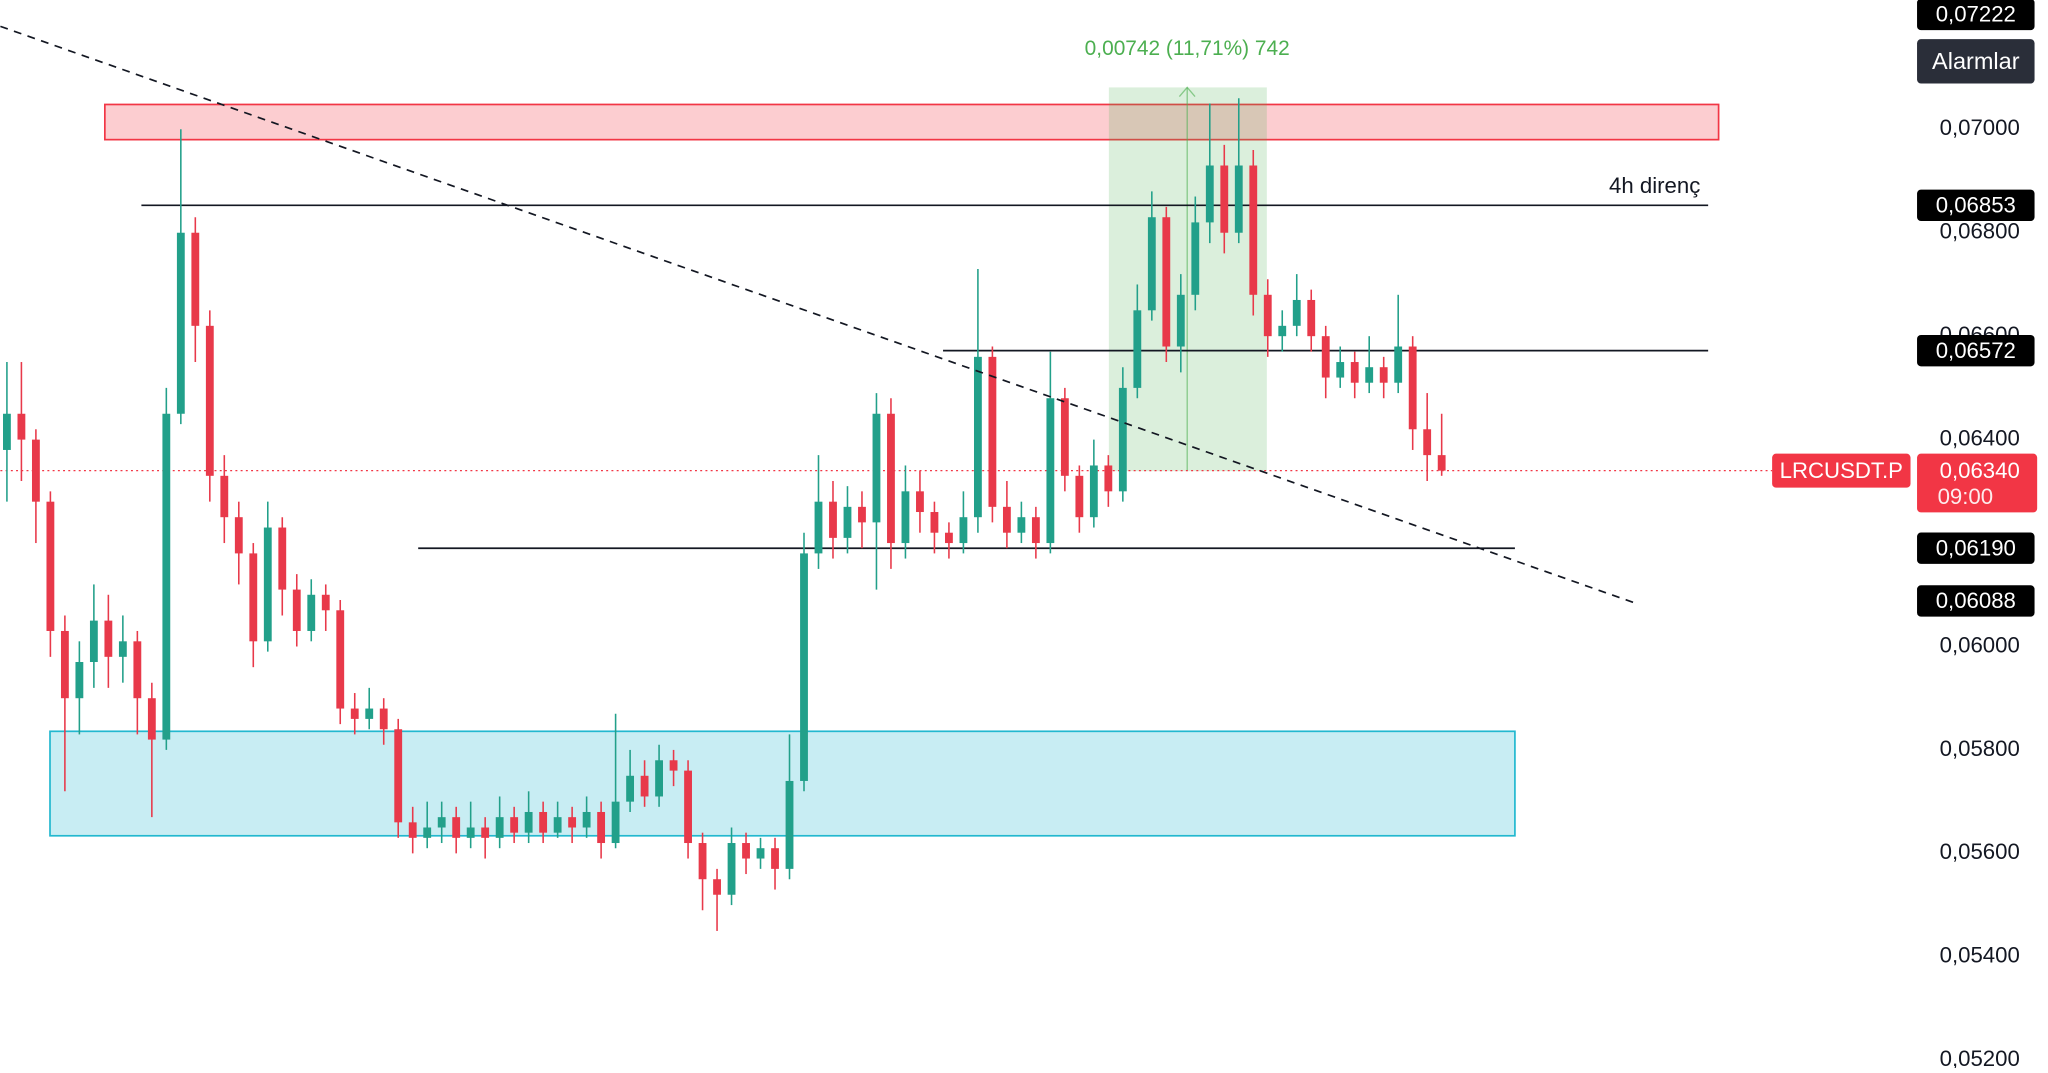 Image resolution: width=2048 pixels, height=1073 pixels. What do you see at coordinates (1654, 185) in the screenshot?
I see `level-label: 4h direnç` at bounding box center [1654, 185].